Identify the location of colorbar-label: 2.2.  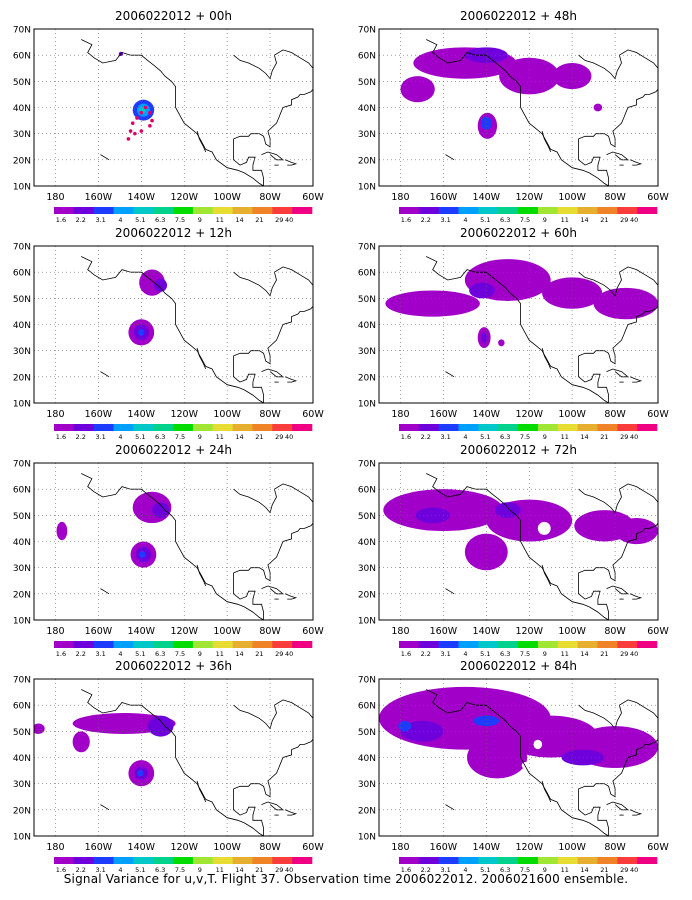
(426, 870).